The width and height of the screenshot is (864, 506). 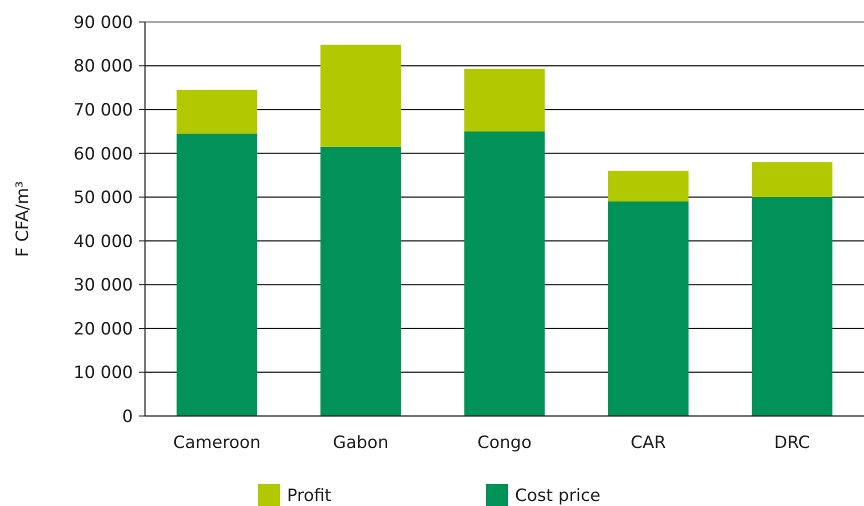 I want to click on x-tick-label: DRC, so click(x=792, y=443).